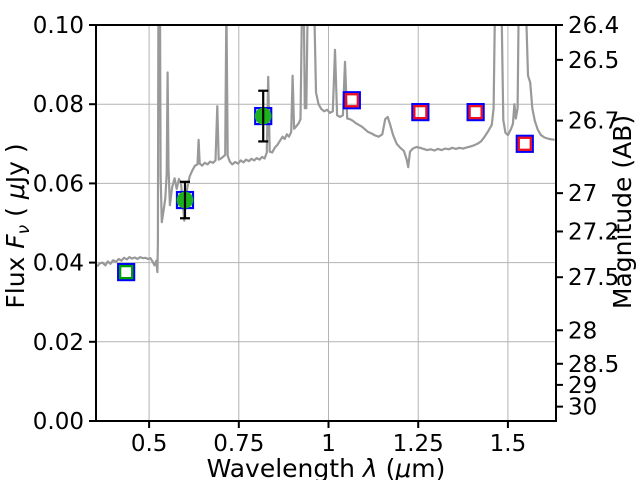 The image size is (640, 480). I want to click on y-right-tick-label: 28, so click(582, 331).